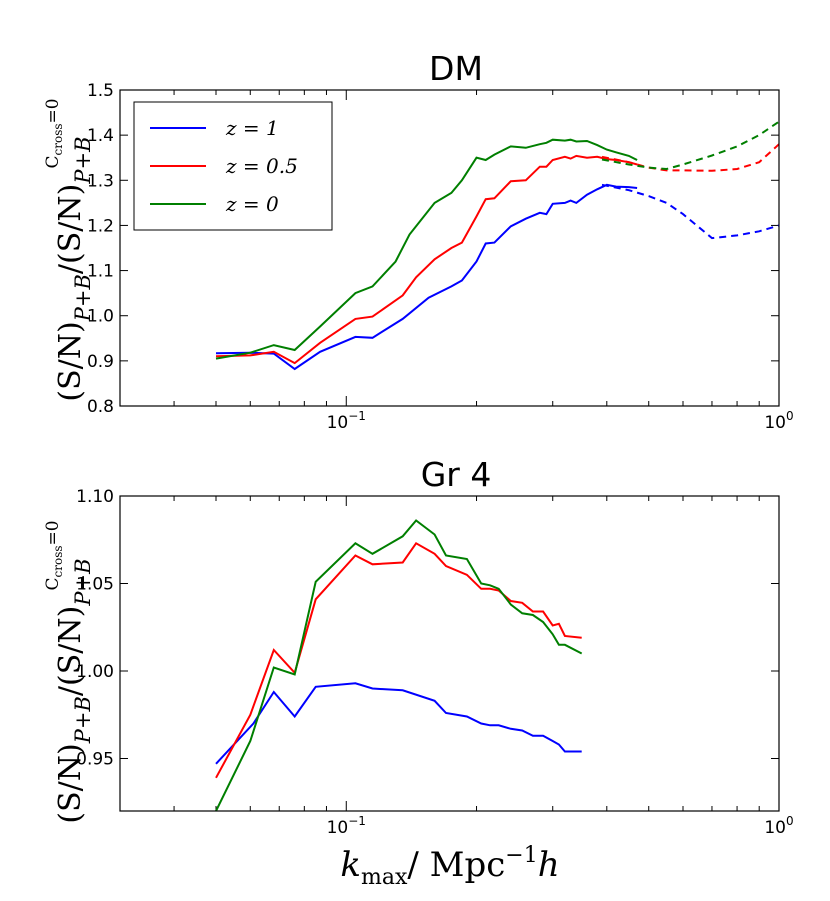 The height and width of the screenshot is (901, 830). I want to click on panel-title: DM, so click(456, 68).